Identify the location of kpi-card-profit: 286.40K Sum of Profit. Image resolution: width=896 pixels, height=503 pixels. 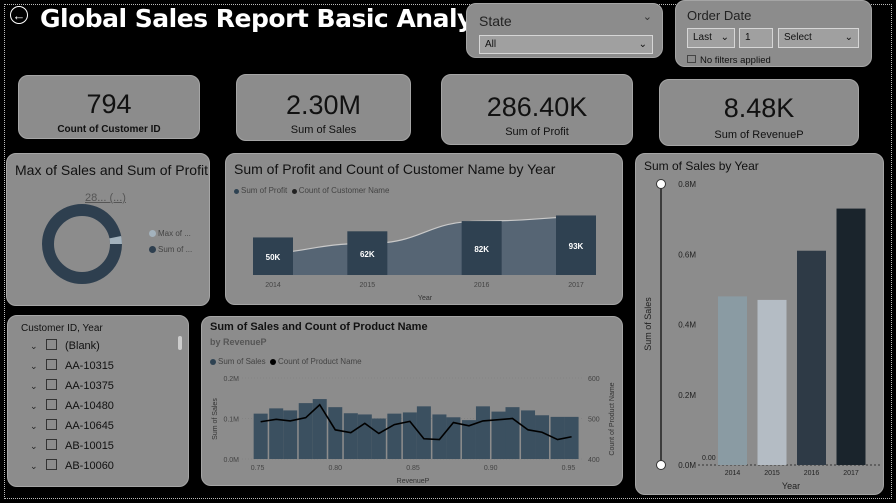
(537, 109).